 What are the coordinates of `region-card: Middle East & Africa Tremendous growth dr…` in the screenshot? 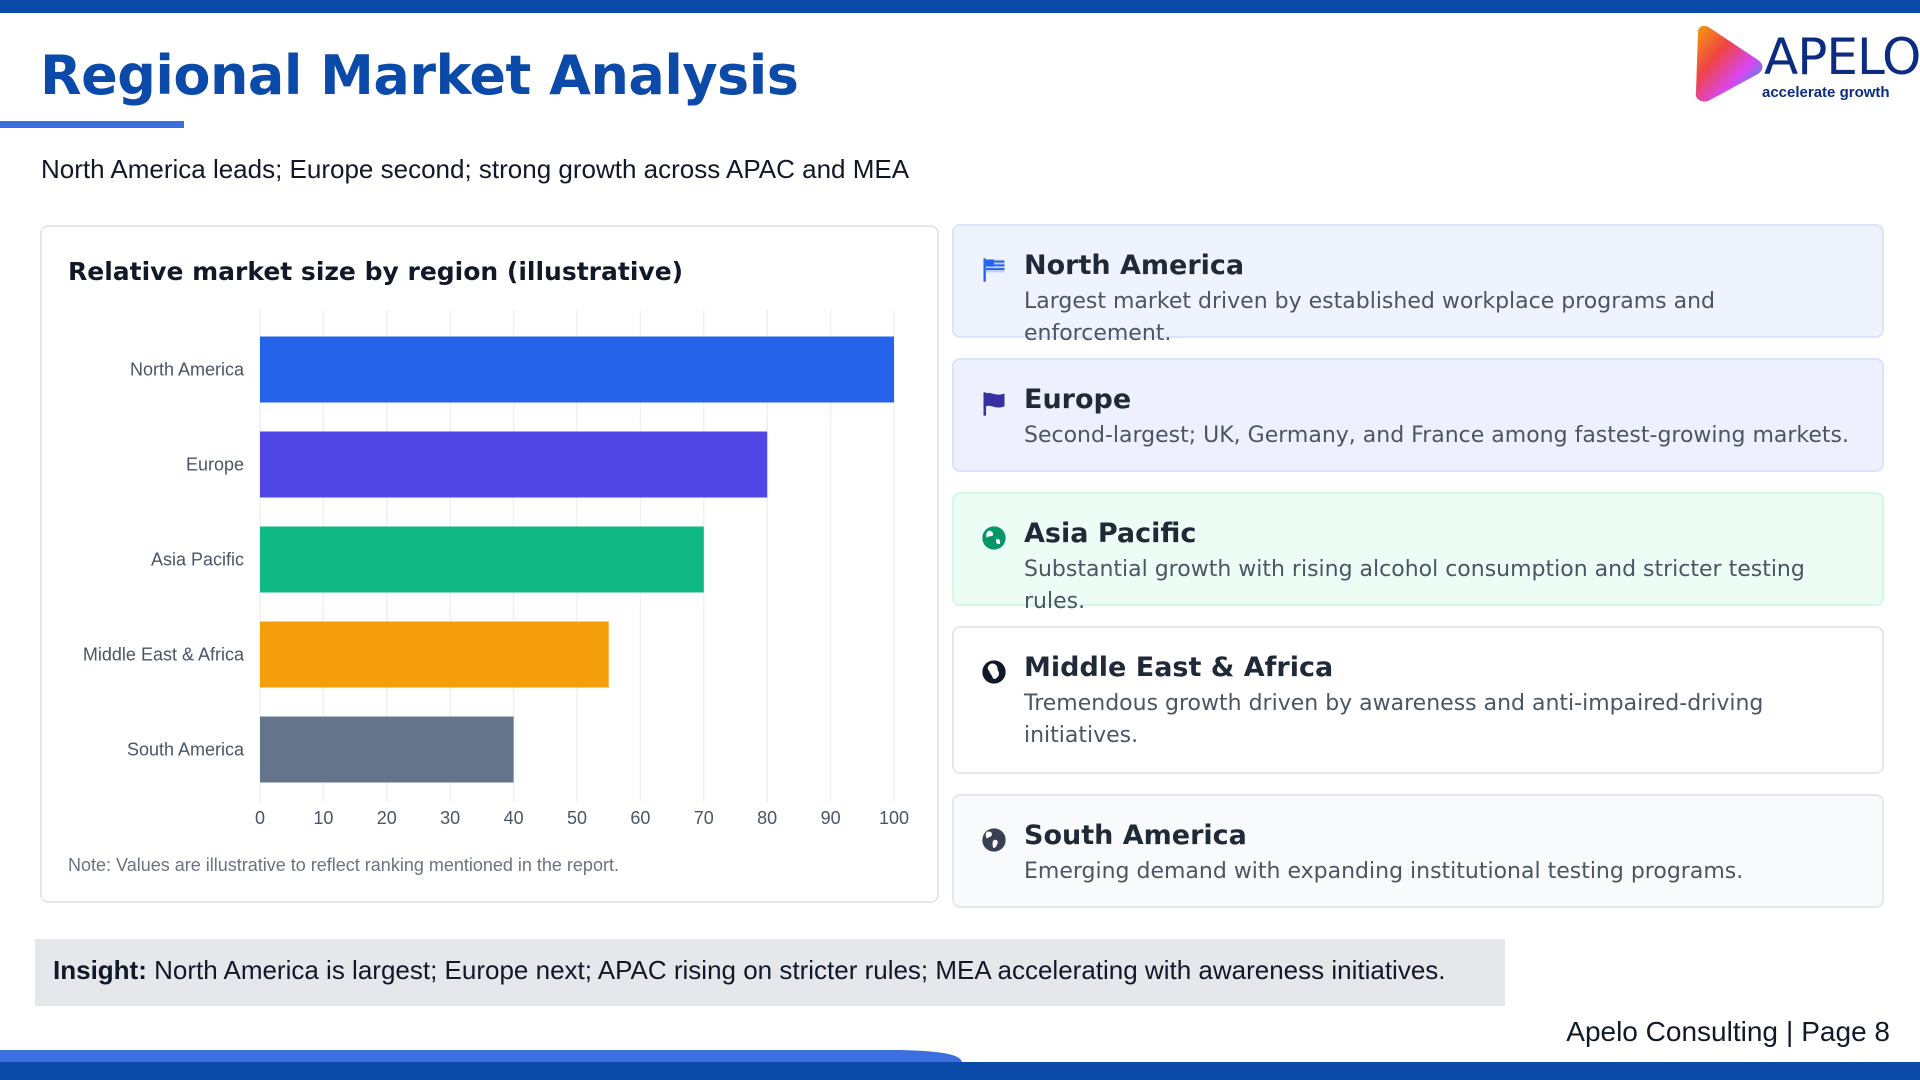 It's located at (1418, 700).